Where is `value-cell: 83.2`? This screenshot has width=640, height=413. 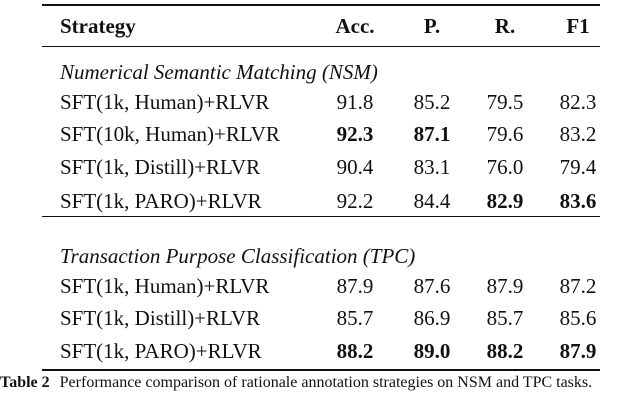 value-cell: 83.2 is located at coordinates (578, 134).